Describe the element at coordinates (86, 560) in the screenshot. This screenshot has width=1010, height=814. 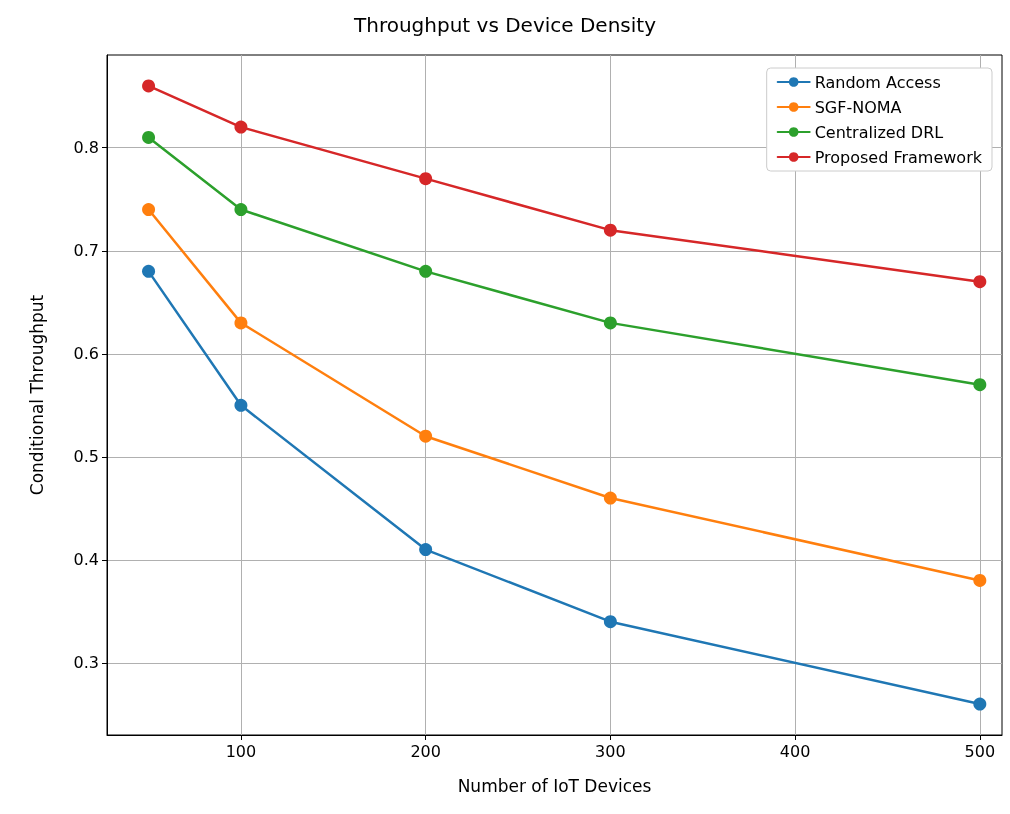
I see `y-tick-label: 0.4` at that location.